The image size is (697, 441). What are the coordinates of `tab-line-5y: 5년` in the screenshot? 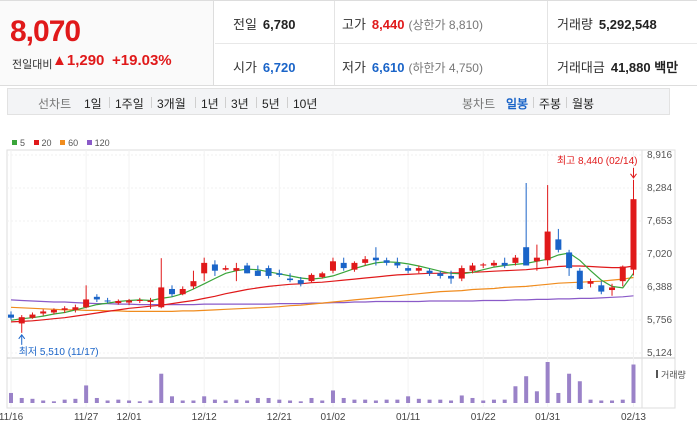 It's located at (271, 104).